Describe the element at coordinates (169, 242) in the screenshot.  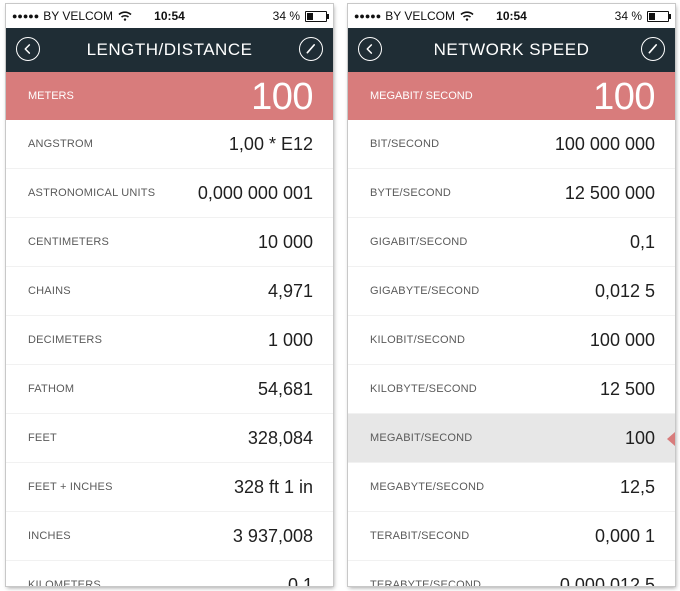
I see `unit-row: CENTIMETERS 10 000` at that location.